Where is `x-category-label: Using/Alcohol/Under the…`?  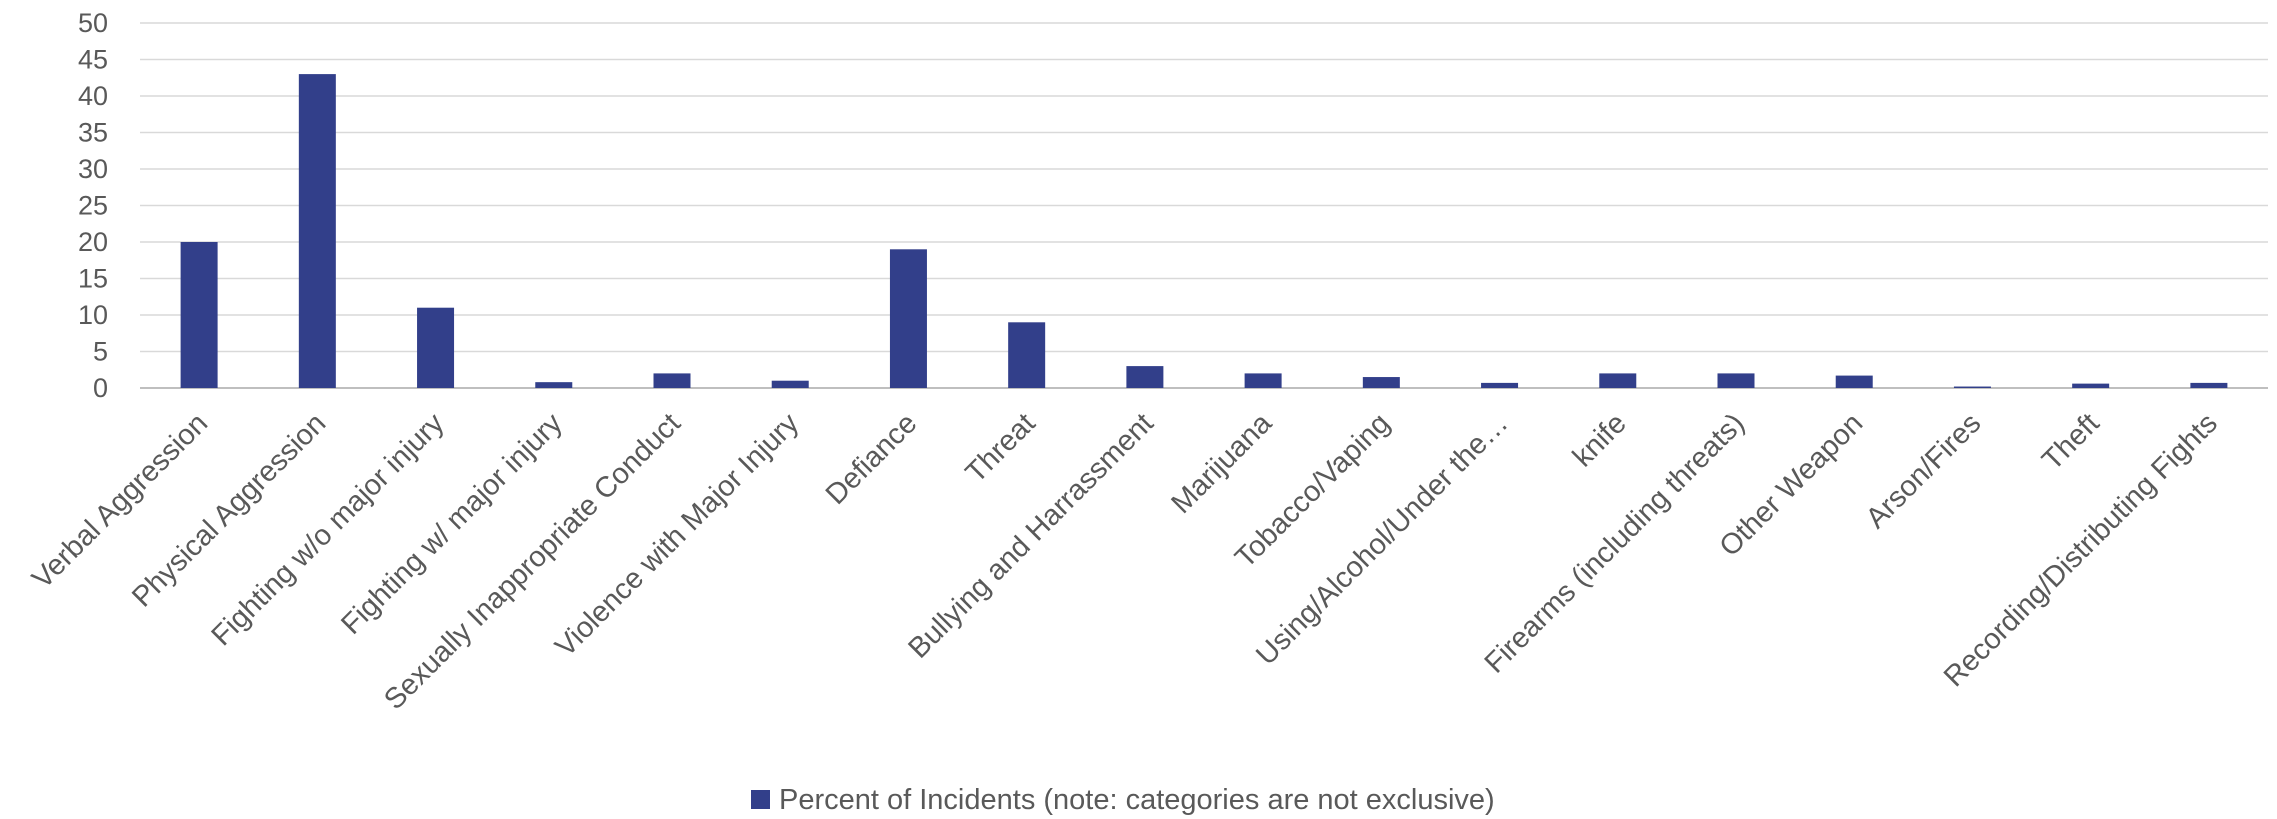 x-category-label: Using/Alcohol/Under the… is located at coordinates (1382, 539).